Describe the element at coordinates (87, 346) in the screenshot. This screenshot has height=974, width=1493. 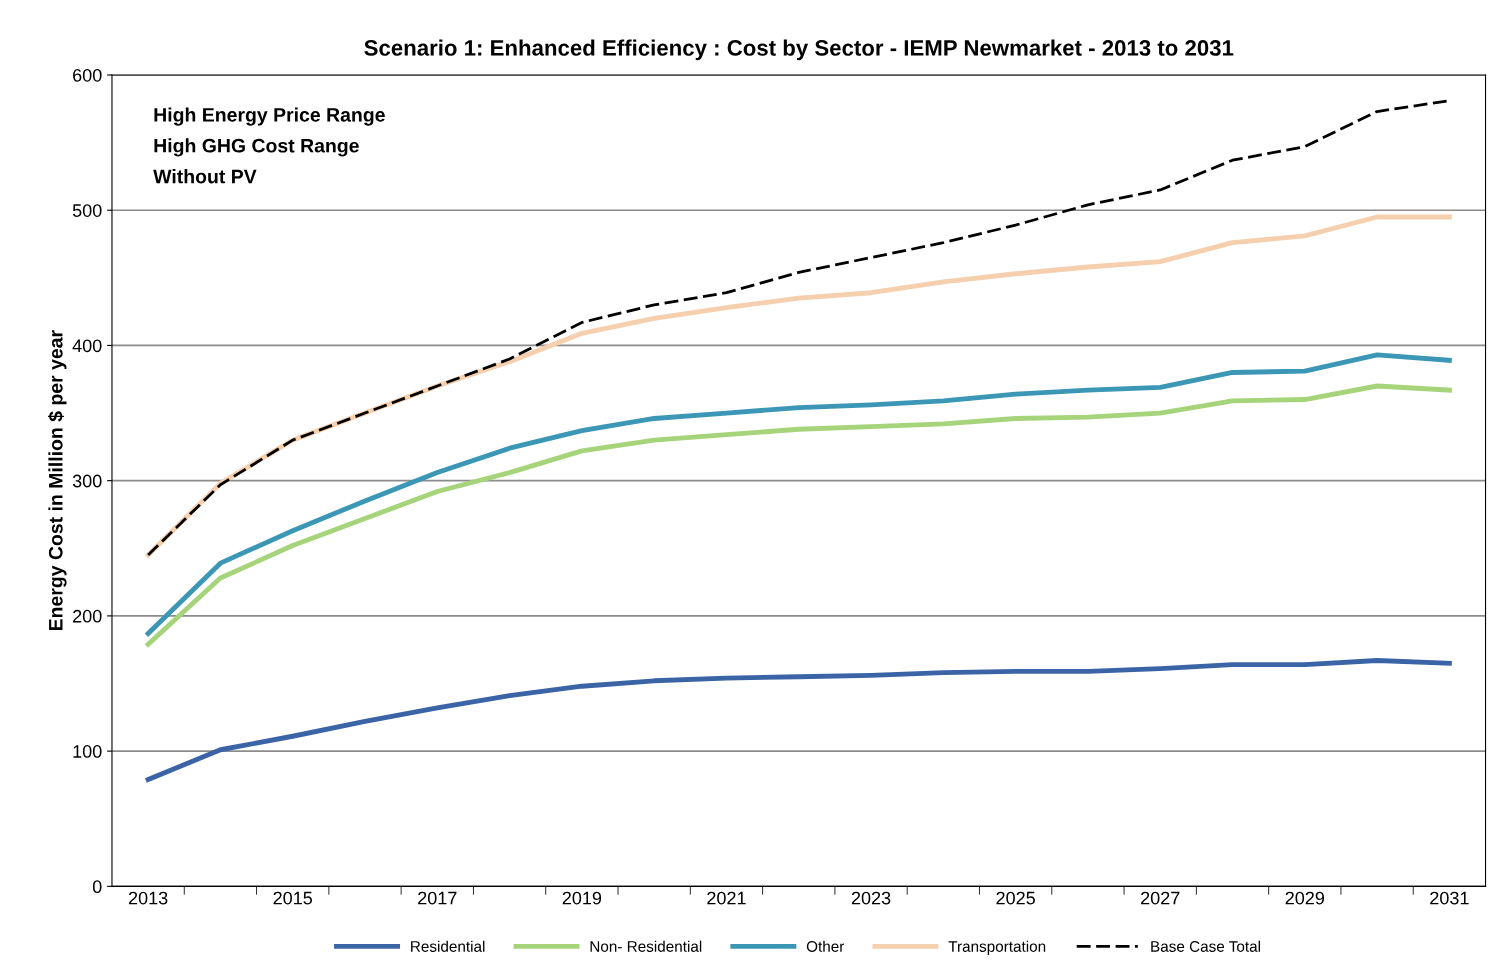
I see `y-tick-label: 400` at that location.